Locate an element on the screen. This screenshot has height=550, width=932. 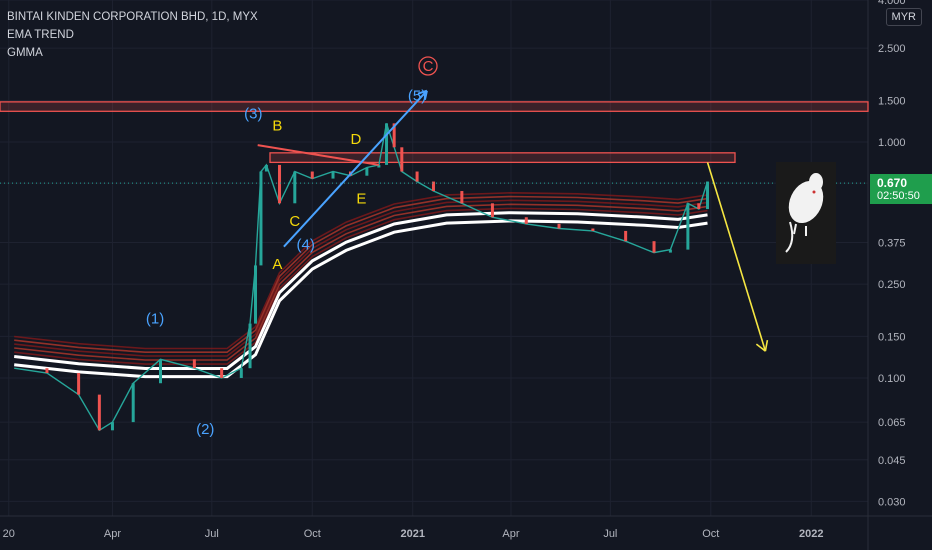
wave-label: (4) is located at coordinates (306, 245).